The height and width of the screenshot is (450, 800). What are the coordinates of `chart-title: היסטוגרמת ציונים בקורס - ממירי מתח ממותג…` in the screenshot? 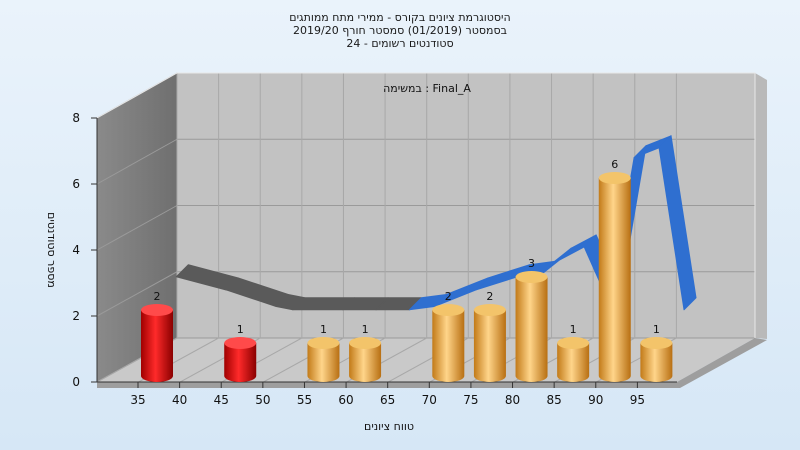 It's located at (399, 30).